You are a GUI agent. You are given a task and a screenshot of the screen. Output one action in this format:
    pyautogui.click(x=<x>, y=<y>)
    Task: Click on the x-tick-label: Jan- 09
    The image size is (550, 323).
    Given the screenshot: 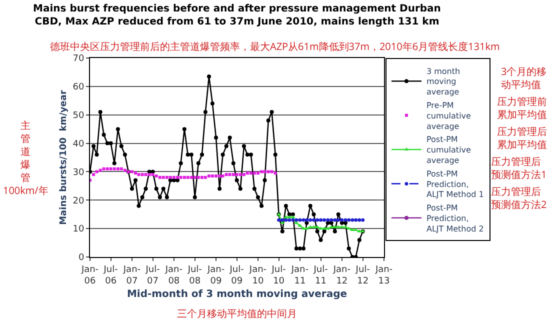 What is the action you would take?
    pyautogui.click(x=215, y=275)
    